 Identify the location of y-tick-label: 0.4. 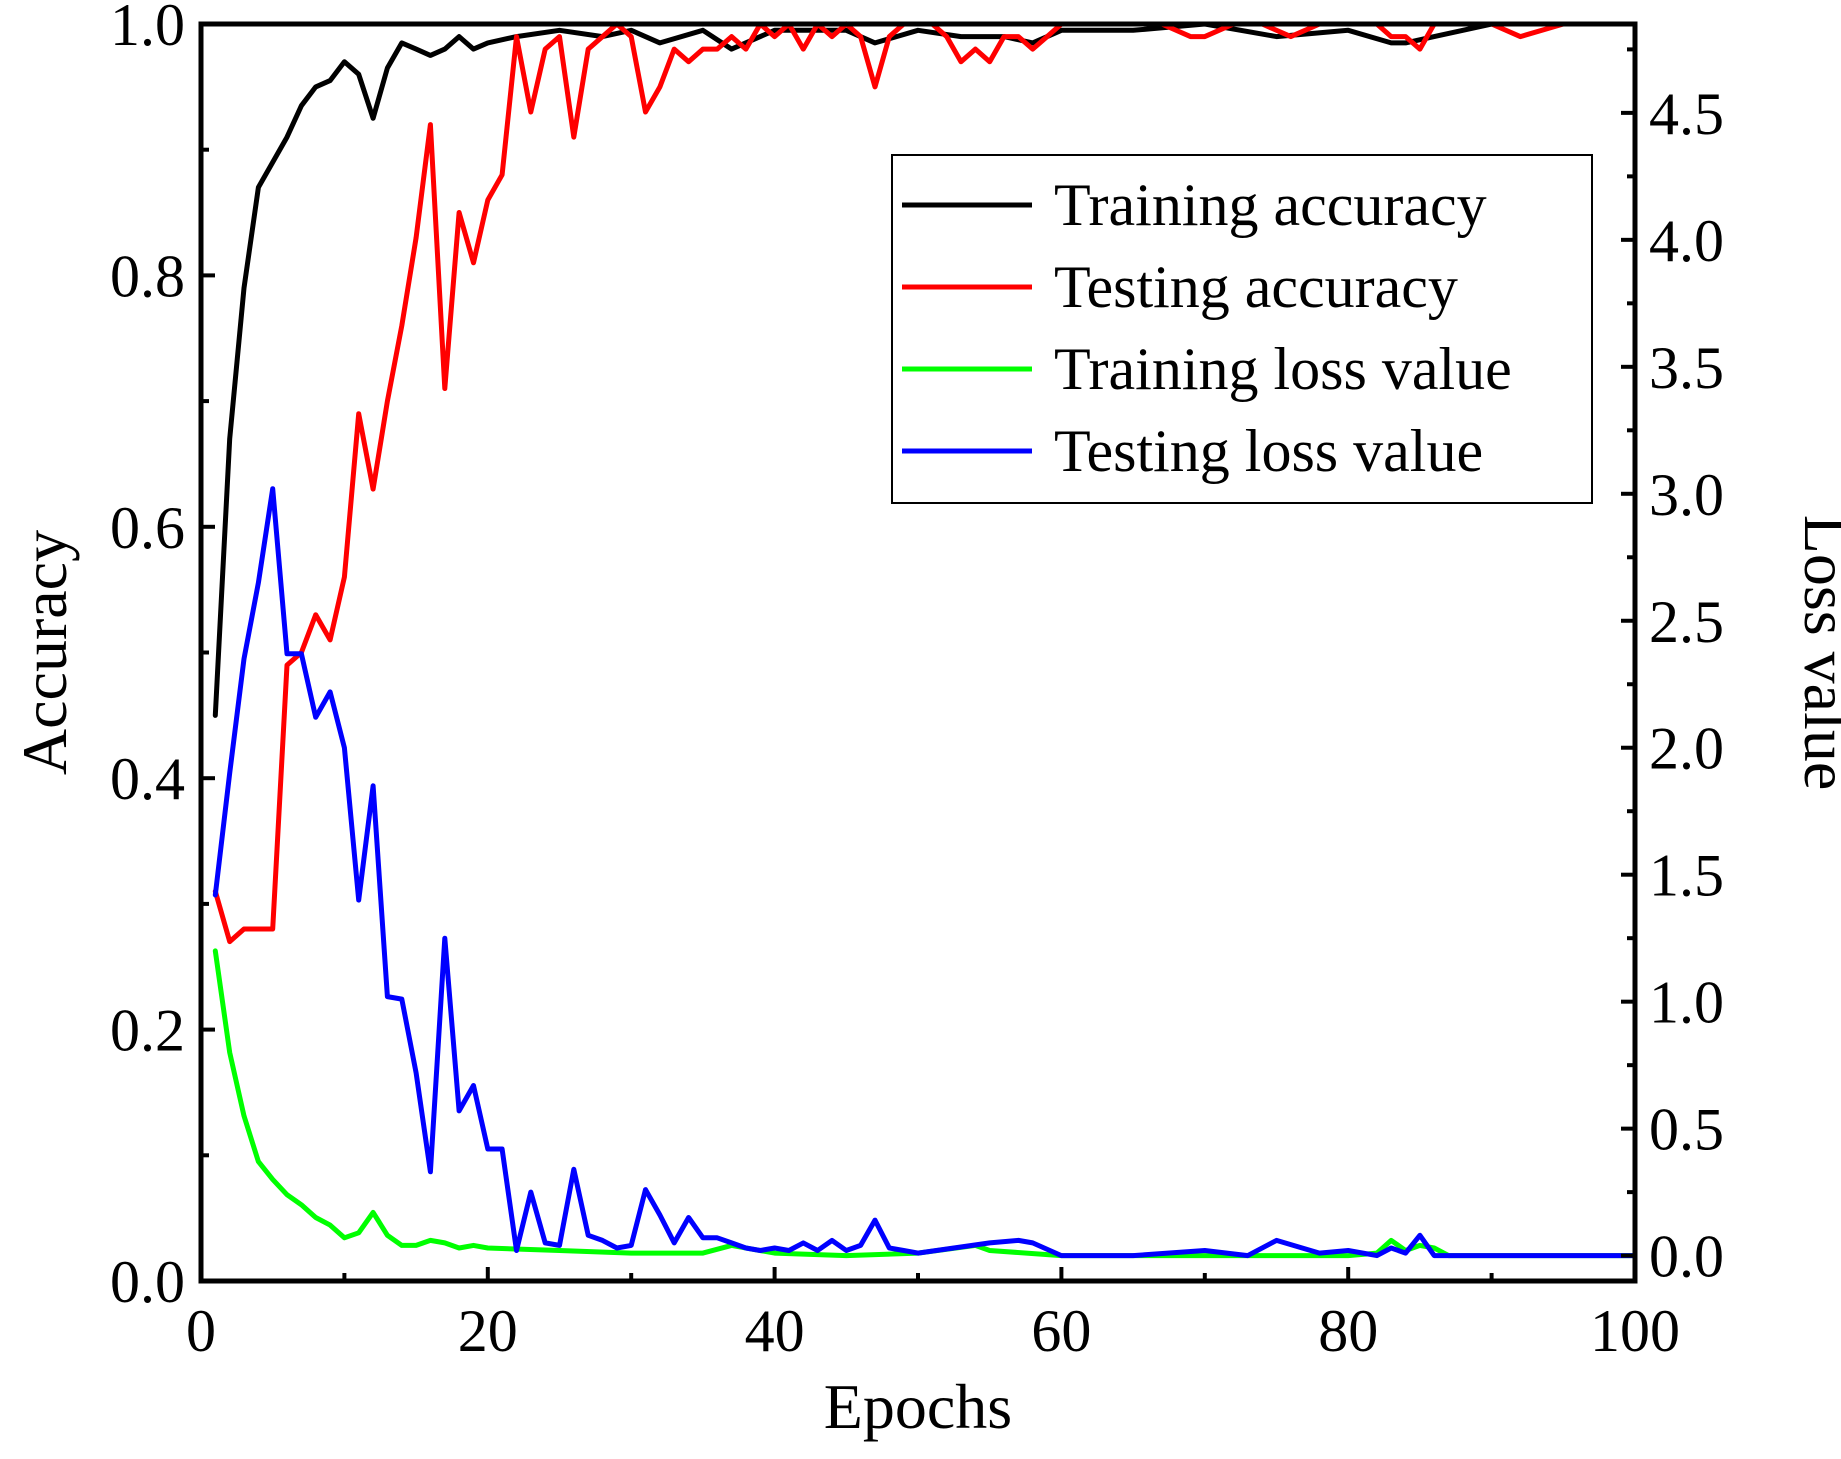
(147, 779).